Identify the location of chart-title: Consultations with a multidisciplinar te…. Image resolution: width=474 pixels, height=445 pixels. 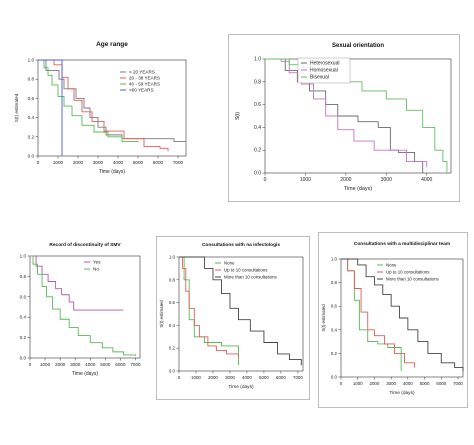
(402, 244).